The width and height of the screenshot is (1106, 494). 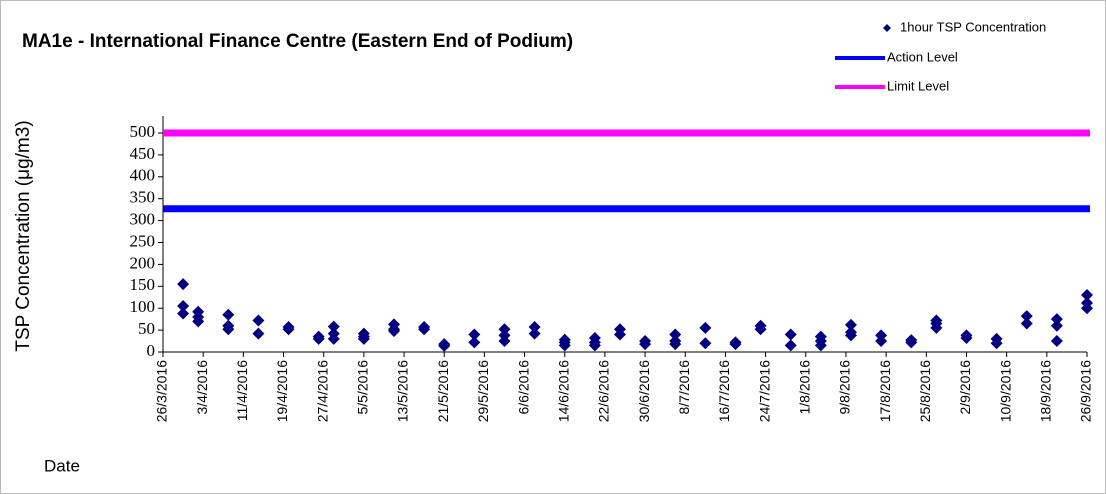 I want to click on x-tick-label: 3/4/2016, so click(x=202, y=387).